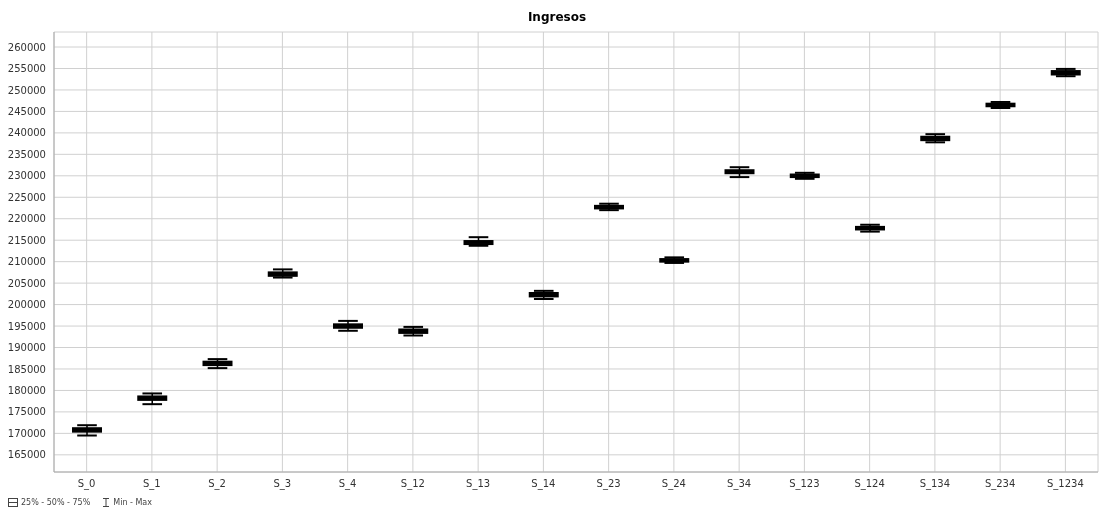 Image resolution: width=1114 pixels, height=528 pixels. Describe the element at coordinates (739, 484) in the screenshot. I see `x-tick-label: S_34` at that location.